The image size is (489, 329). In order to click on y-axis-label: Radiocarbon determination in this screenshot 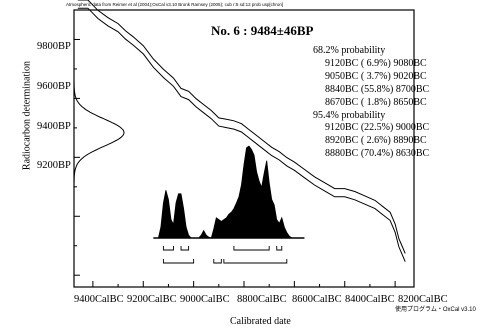, I will do `click(27, 116)`.